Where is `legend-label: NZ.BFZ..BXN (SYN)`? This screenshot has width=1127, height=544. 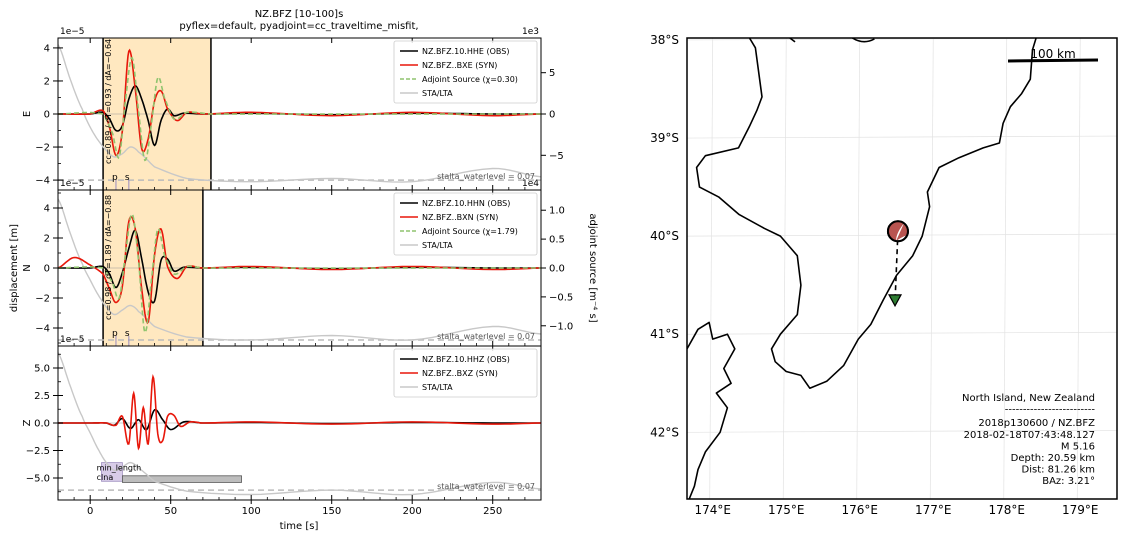
legend-label: NZ.BFZ..BXN (SYN) is located at coordinates (460, 217).